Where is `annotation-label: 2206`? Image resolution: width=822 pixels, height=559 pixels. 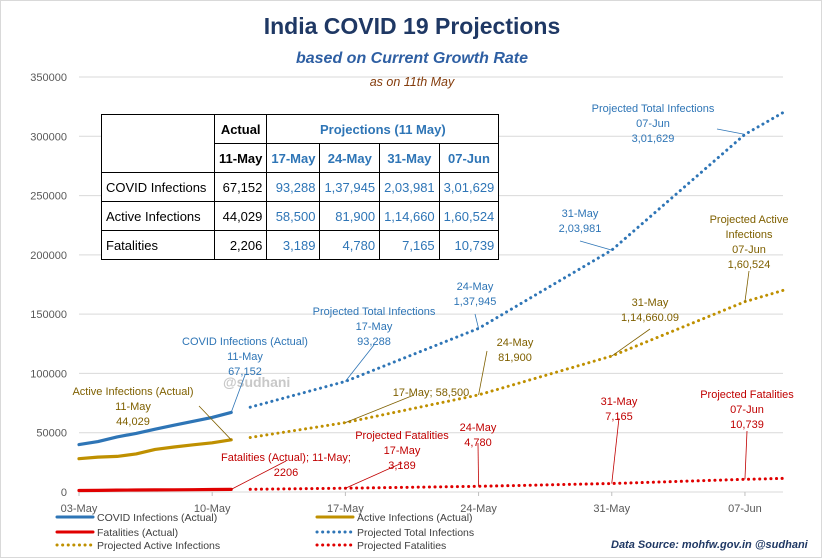 annotation-label: 2206 is located at coordinates (286, 473).